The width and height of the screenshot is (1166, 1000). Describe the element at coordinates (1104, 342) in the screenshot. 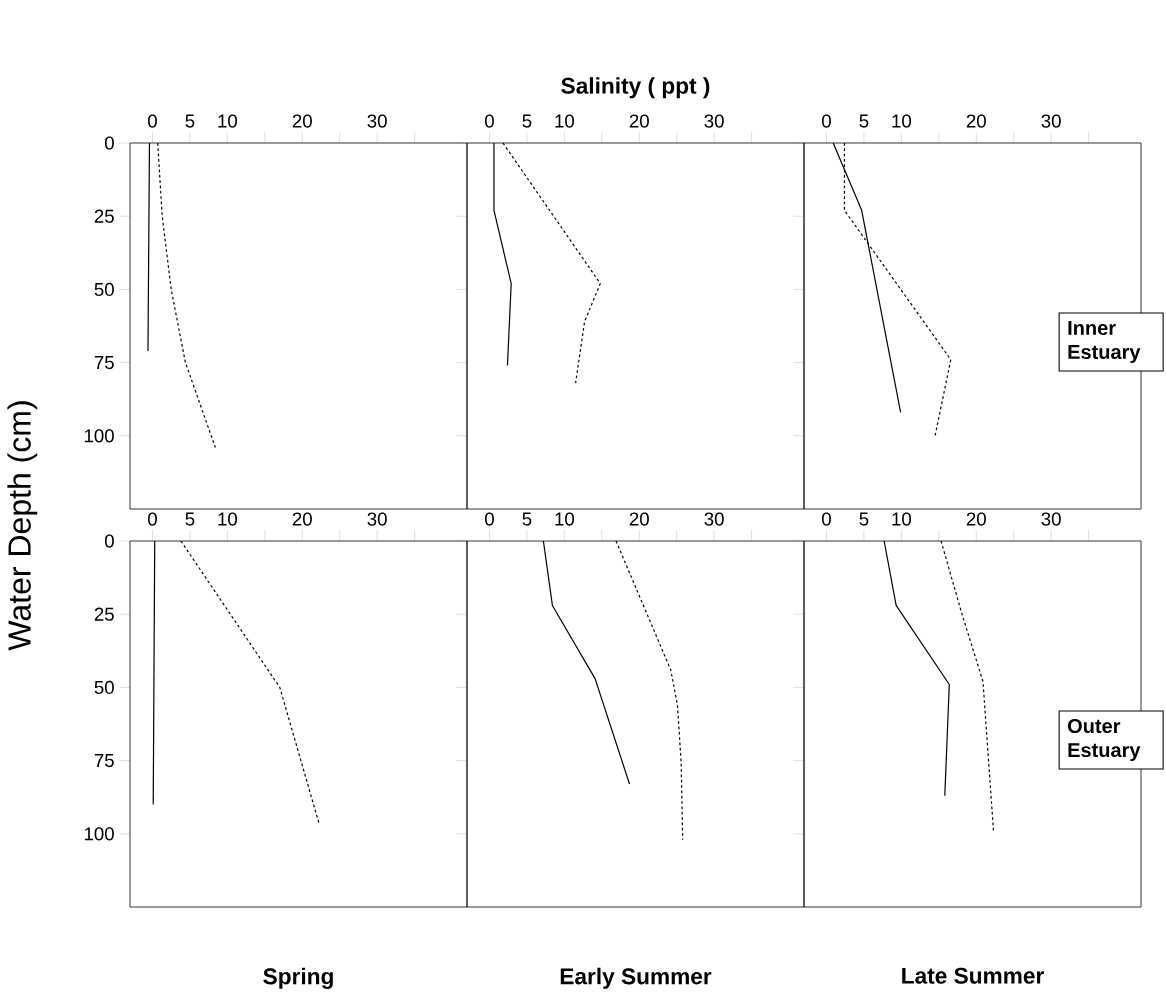

I see `annotation: Inner Estuary` at that location.